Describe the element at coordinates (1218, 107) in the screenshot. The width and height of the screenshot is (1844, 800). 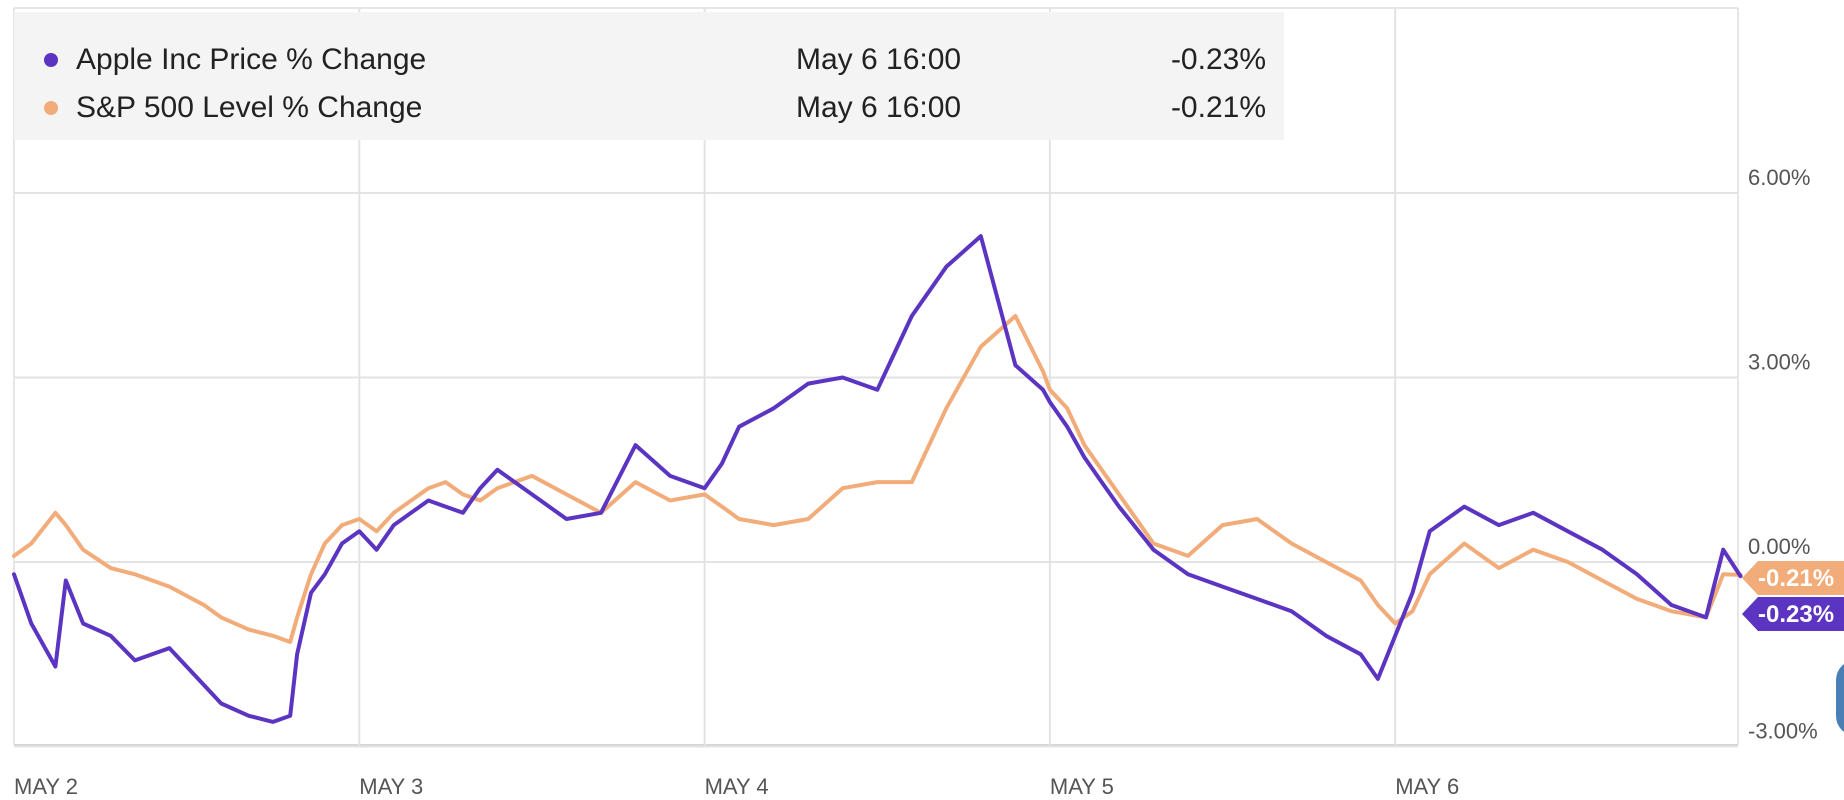
I see `legend-value: -0.21%` at that location.